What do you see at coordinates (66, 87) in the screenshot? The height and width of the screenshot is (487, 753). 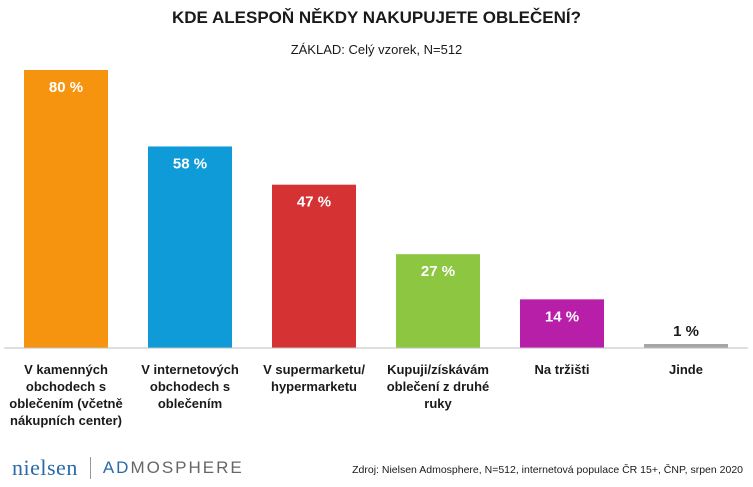 I see `value-label-1: 80 %` at bounding box center [66, 87].